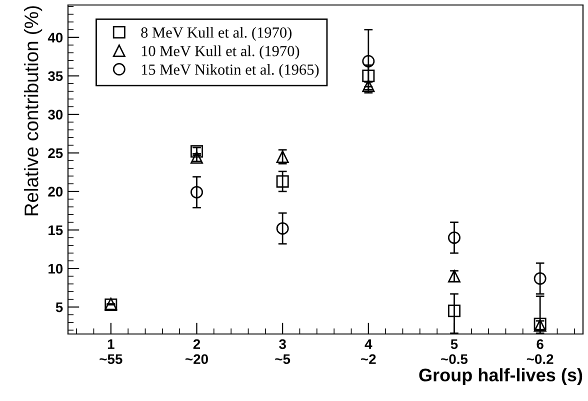 This screenshot has width=588, height=401. What do you see at coordinates (55, 115) in the screenshot?
I see `y-tick-label: 30` at bounding box center [55, 115].